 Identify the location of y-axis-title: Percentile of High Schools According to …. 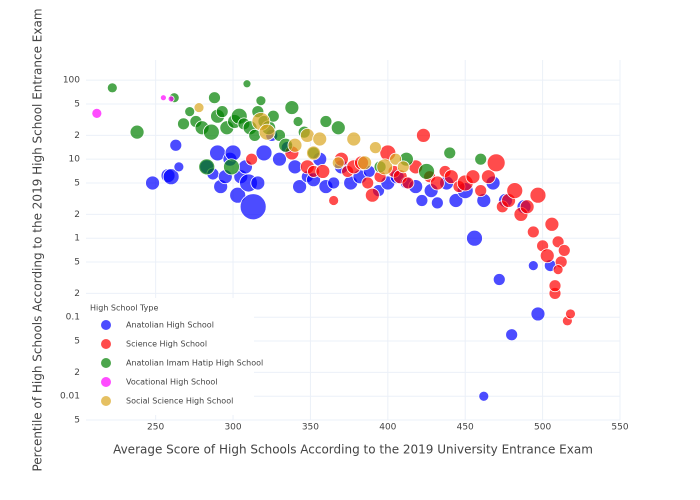
(38, 239).